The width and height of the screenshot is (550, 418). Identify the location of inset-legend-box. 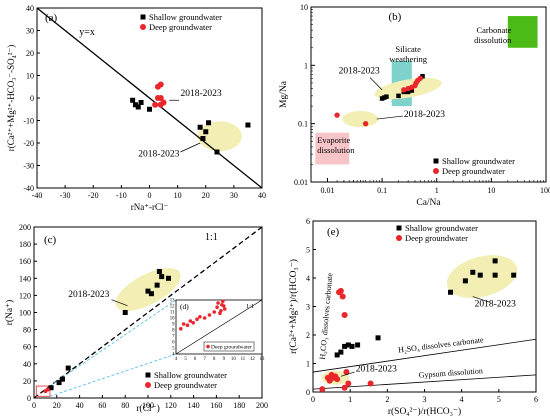
(229, 346).